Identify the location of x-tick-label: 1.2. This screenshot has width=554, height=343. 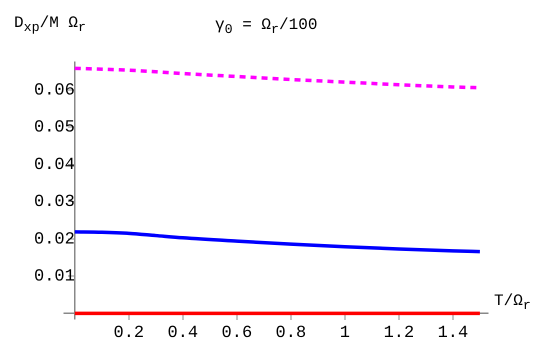
(399, 333).